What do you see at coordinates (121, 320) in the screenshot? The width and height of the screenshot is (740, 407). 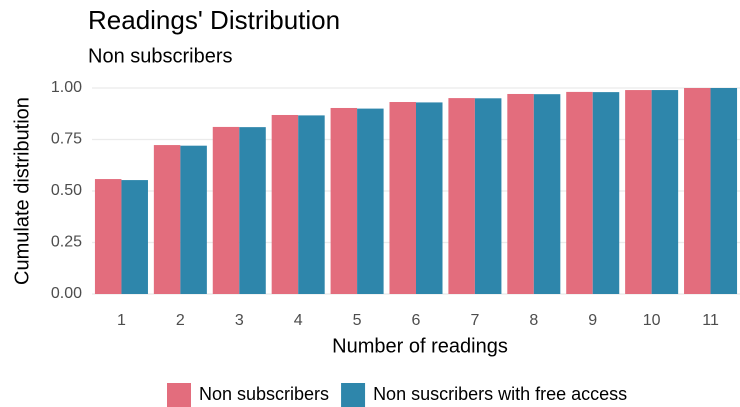 I see `x-tick-label: 1` at bounding box center [121, 320].